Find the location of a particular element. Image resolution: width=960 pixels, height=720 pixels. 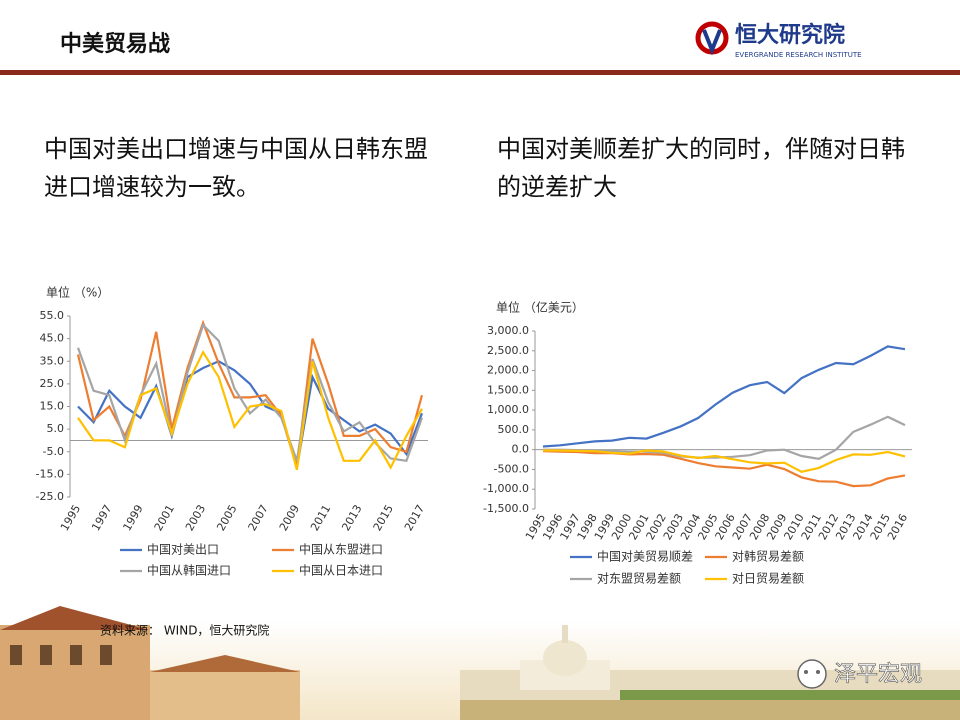

logo-name: 恒大研究院 is located at coordinates (790, 35).